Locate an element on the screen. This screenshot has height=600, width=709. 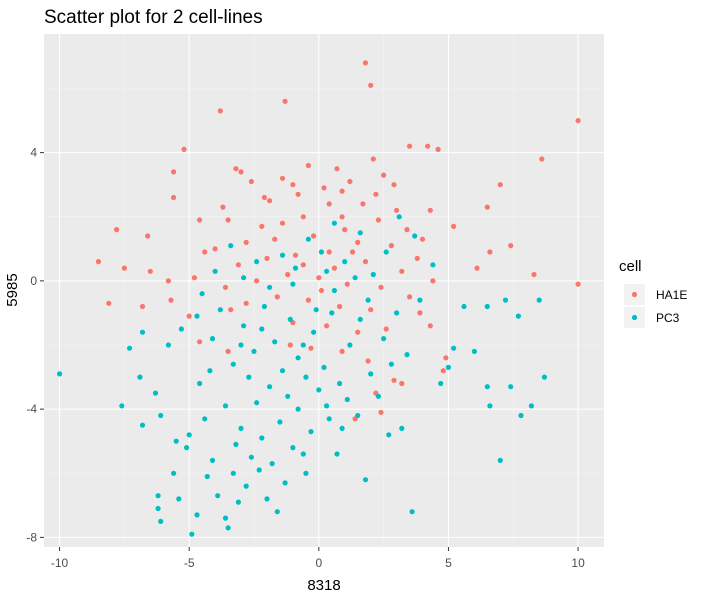
y-axis-title: 5985 is located at coordinates (12, 289).